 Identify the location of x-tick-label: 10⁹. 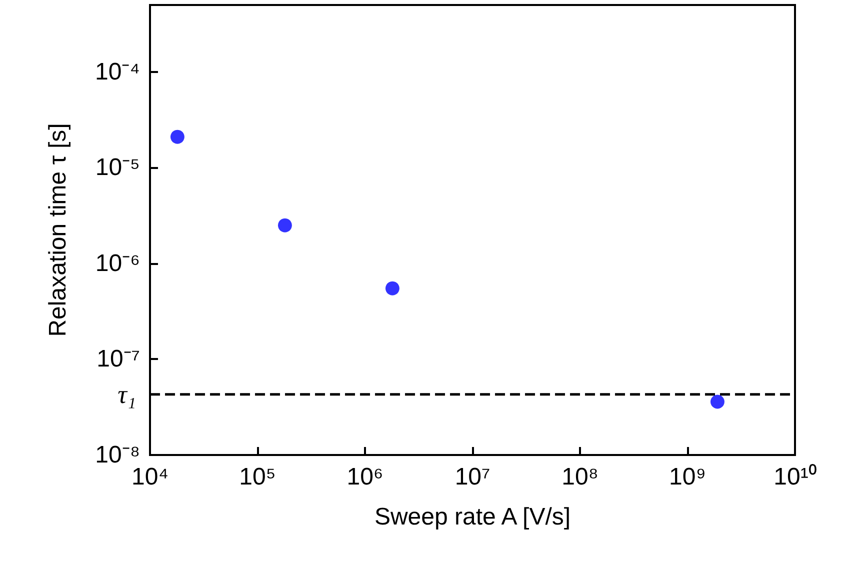
(687, 477).